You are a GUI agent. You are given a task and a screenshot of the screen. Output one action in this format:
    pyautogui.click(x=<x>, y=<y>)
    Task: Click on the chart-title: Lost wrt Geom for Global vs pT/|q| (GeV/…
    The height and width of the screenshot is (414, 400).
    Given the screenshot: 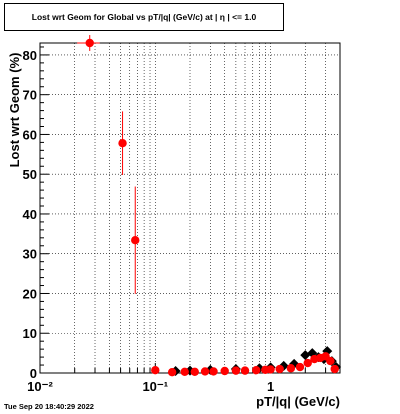 What is the action you would take?
    pyautogui.click(x=144, y=17)
    